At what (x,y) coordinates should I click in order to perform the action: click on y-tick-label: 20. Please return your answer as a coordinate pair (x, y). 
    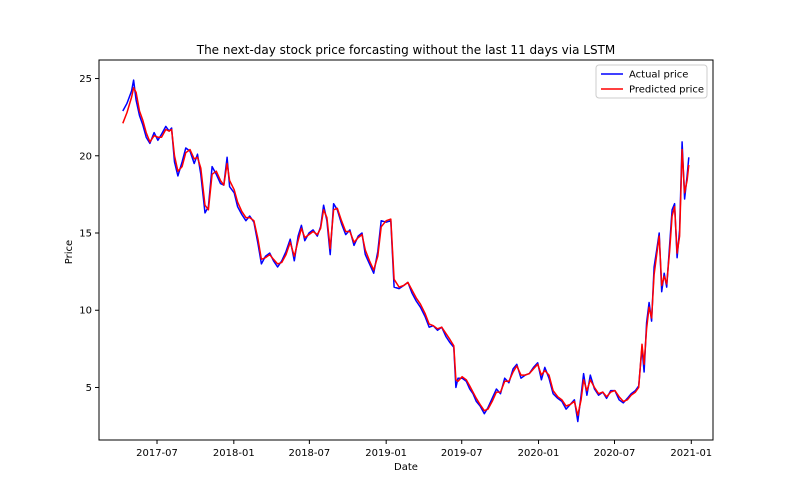
    Looking at the image, I should click on (85, 156).